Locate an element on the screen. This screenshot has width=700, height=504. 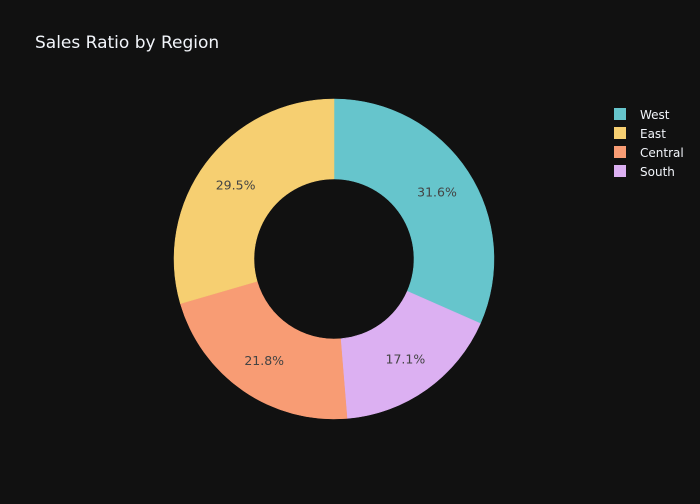
legend-item-south: South is located at coordinates (644, 172).